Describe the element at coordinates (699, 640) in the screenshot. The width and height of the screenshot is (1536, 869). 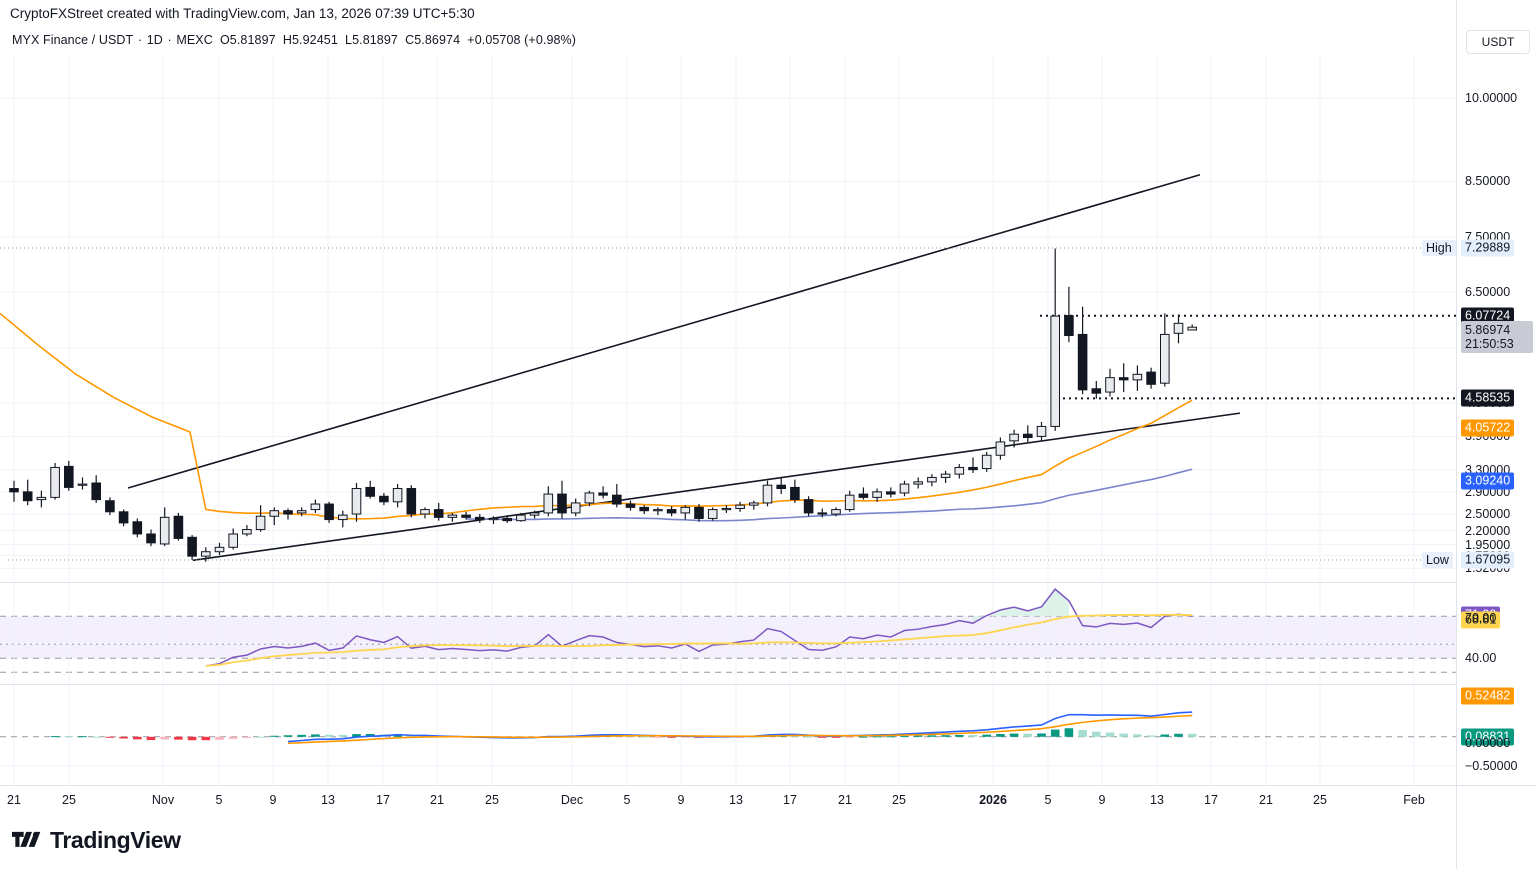
I see `rsi-ma-line` at that location.